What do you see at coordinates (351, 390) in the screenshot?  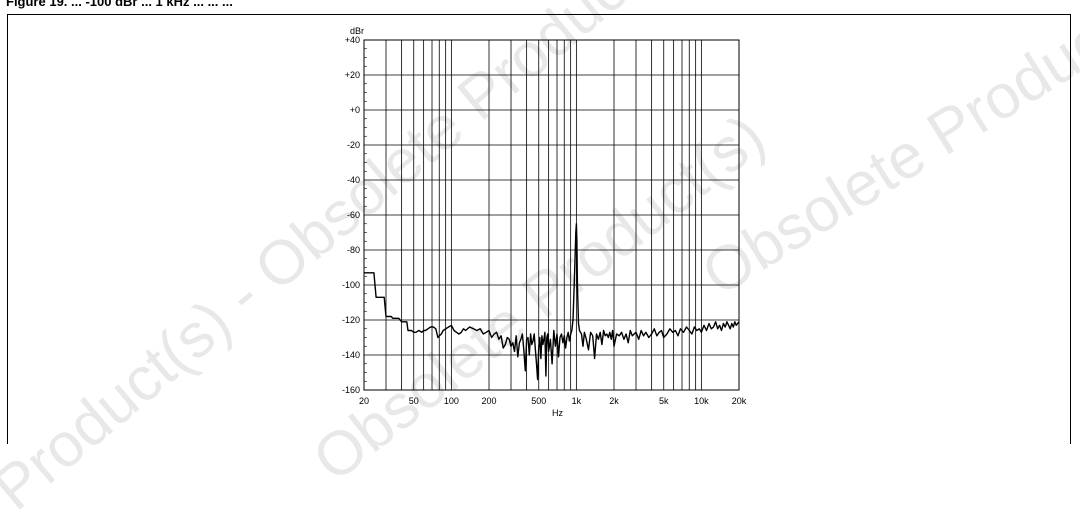 I see `y-tick-label: -160` at bounding box center [351, 390].